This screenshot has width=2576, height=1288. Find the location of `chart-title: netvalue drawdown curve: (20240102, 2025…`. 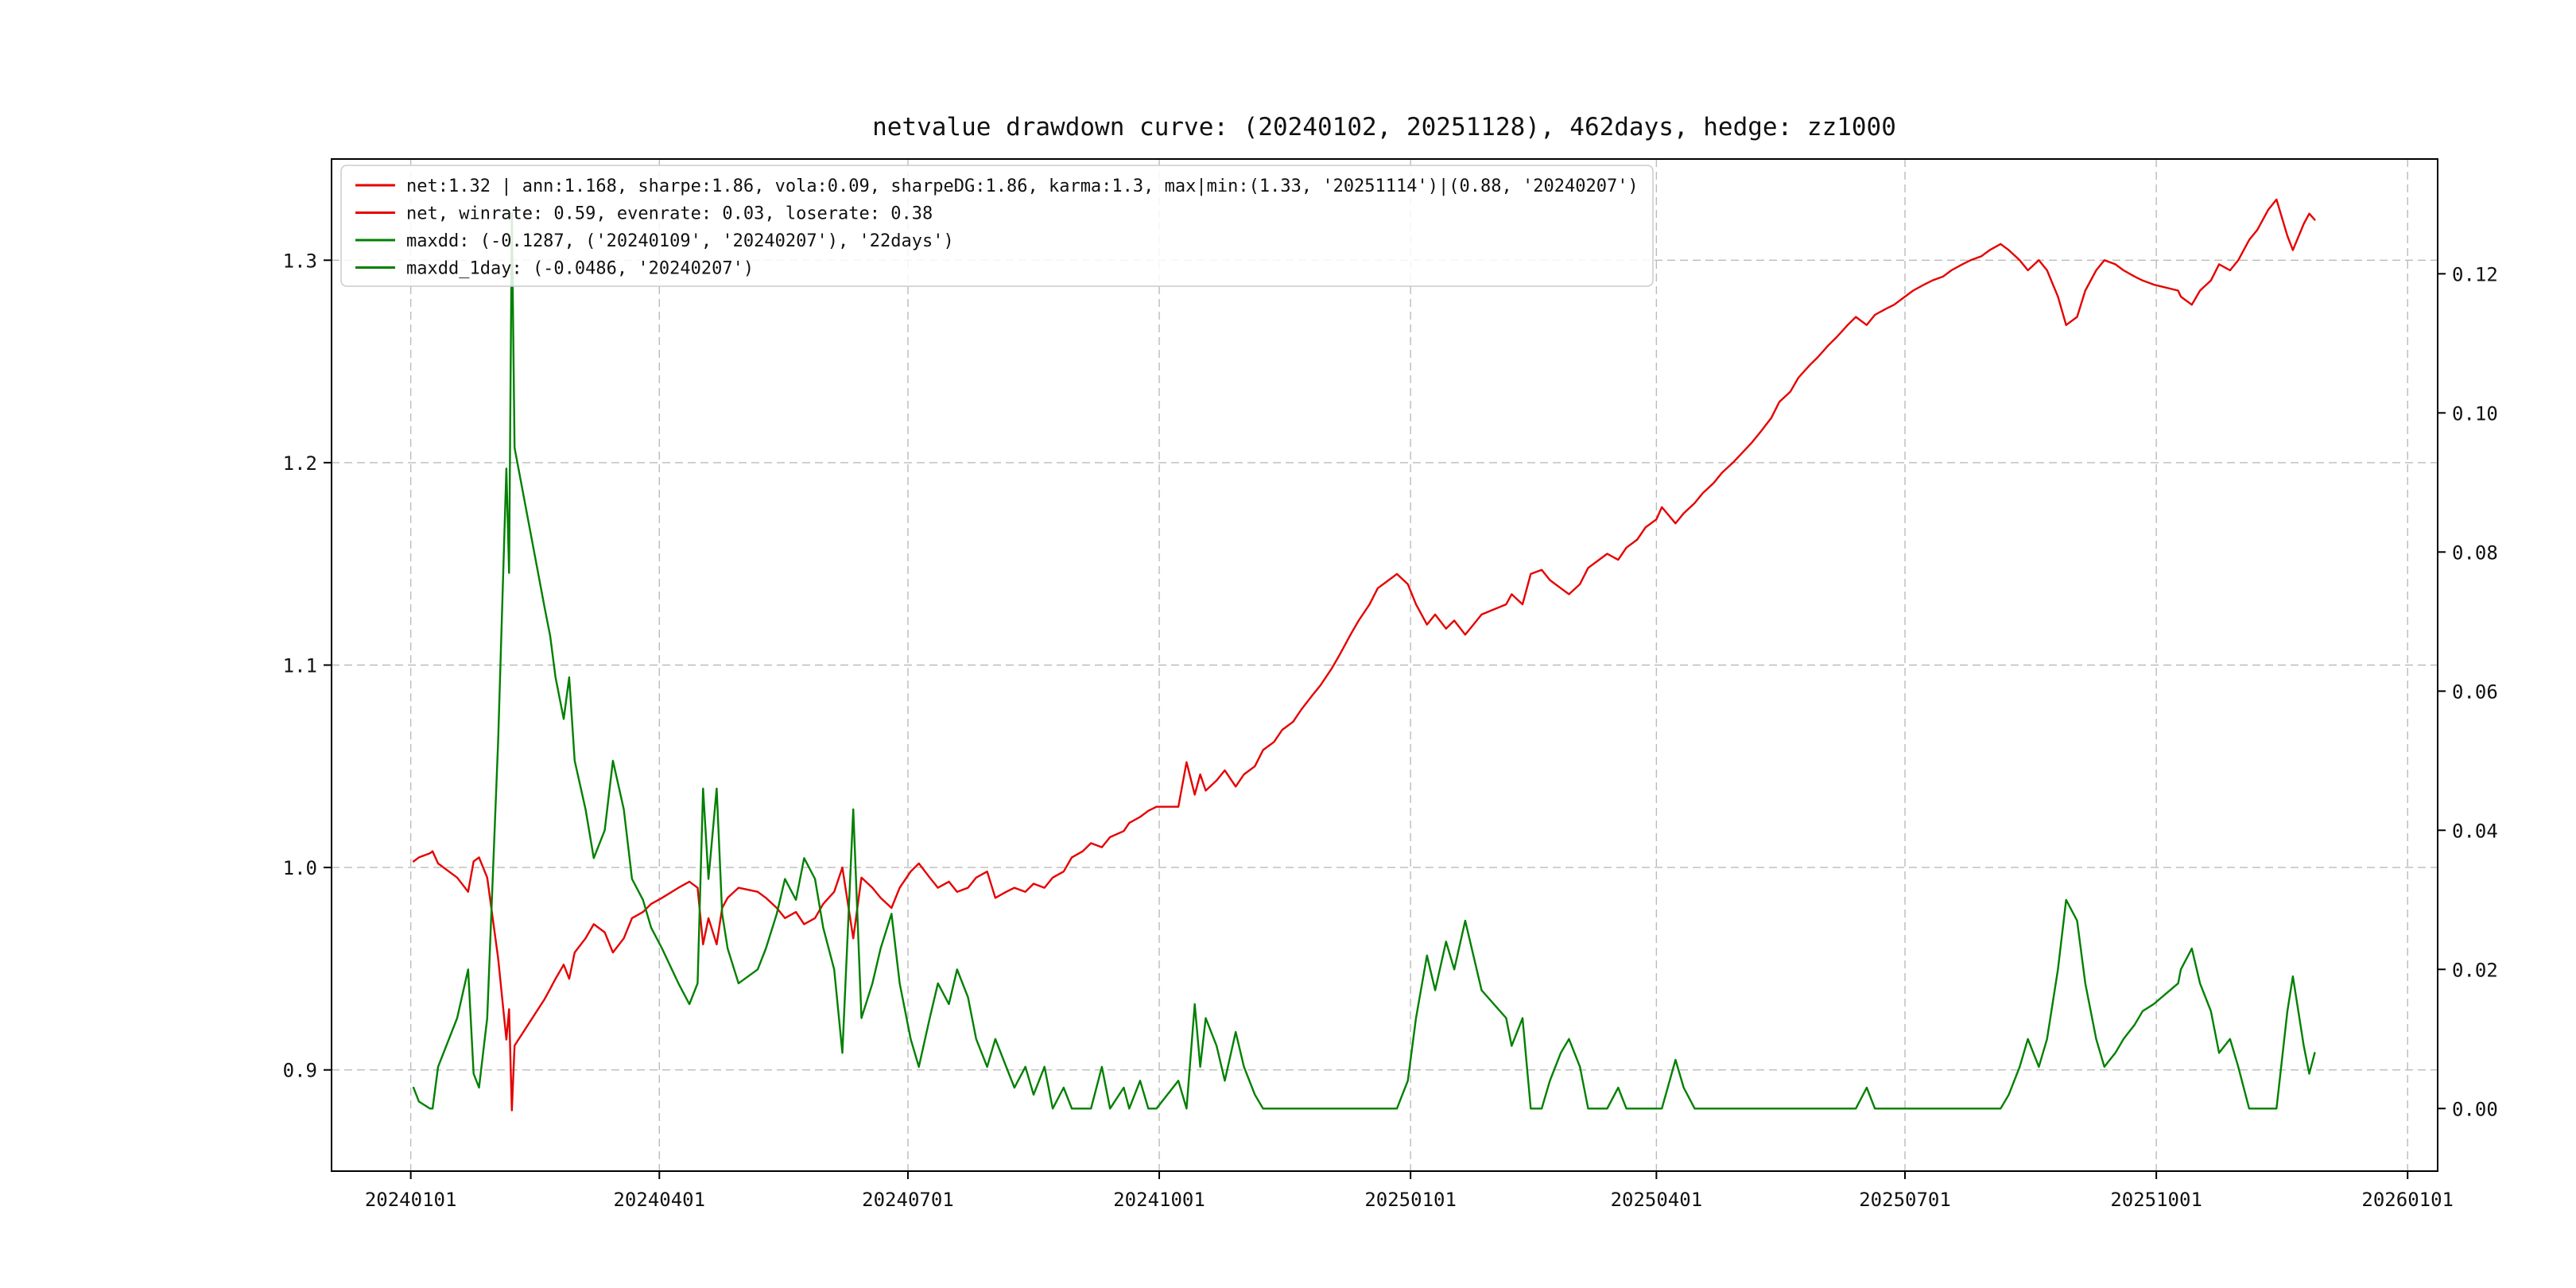

chart-title: netvalue drawdown curve: (20240102, 2025… is located at coordinates (1384, 128).